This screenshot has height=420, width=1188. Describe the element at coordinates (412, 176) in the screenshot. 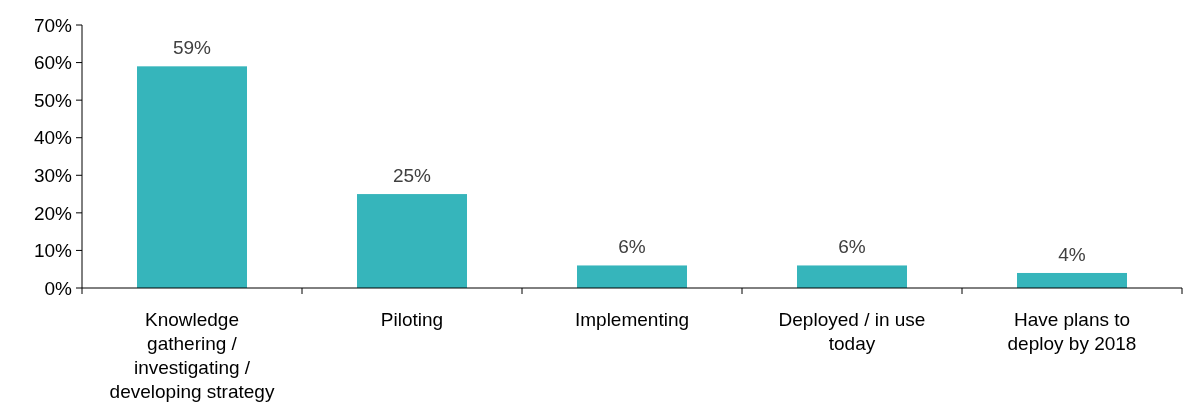

I see `data-label: 25%` at that location.